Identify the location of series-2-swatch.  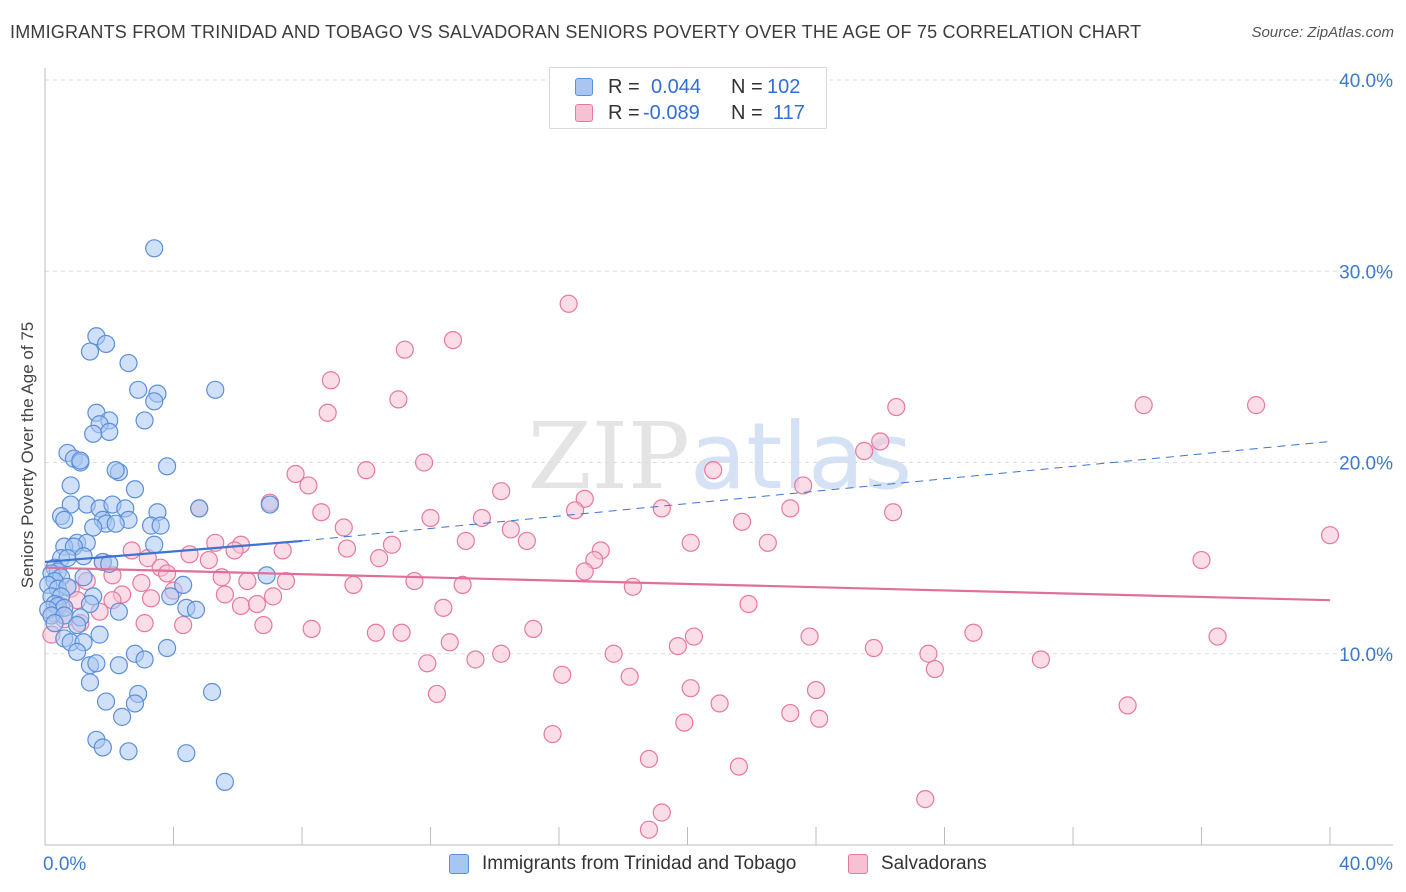
(584, 113).